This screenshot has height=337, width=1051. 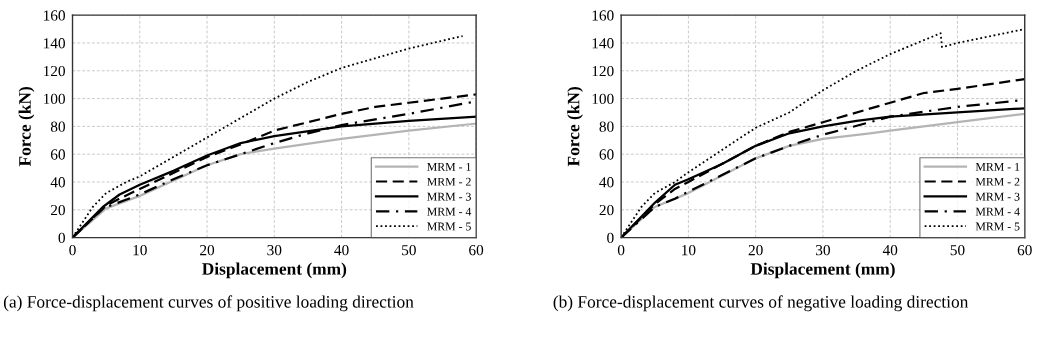 I want to click on text: (a) Force-displacement curves of positive loading direction, so click(x=208, y=303).